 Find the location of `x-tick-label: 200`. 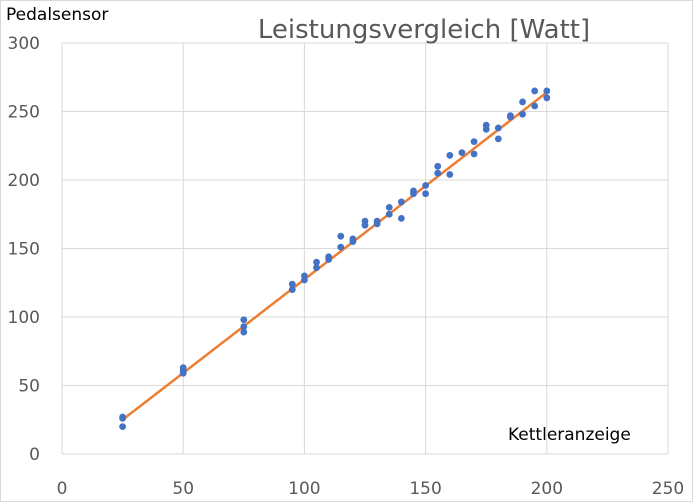

x-tick-label: 200 is located at coordinates (547, 489).